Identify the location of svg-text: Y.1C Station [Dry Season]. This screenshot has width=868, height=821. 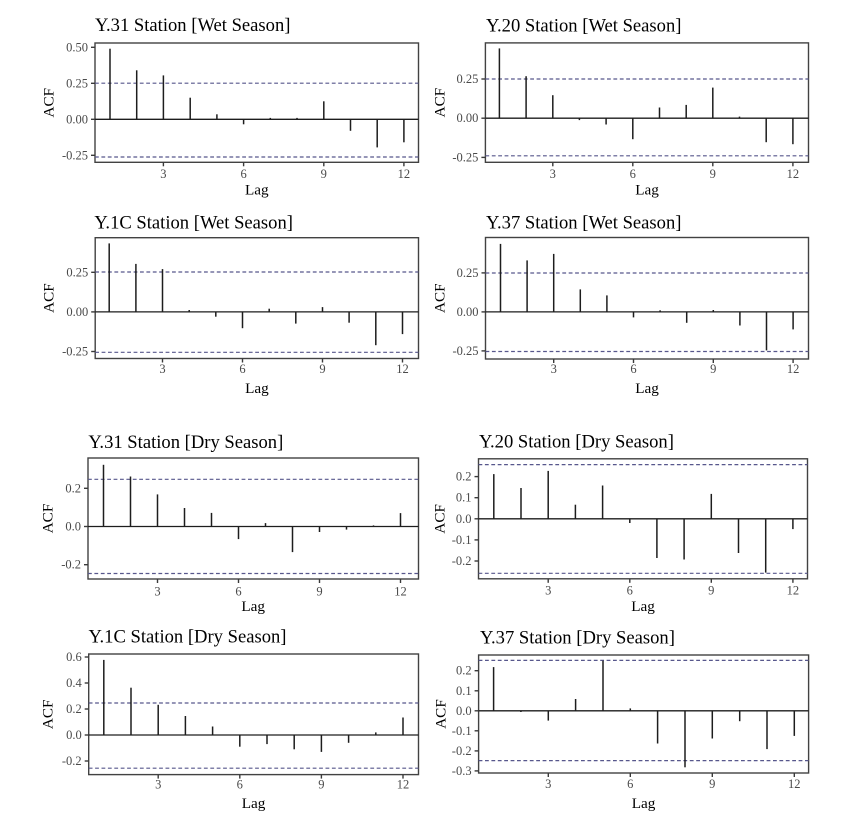
(188, 637).